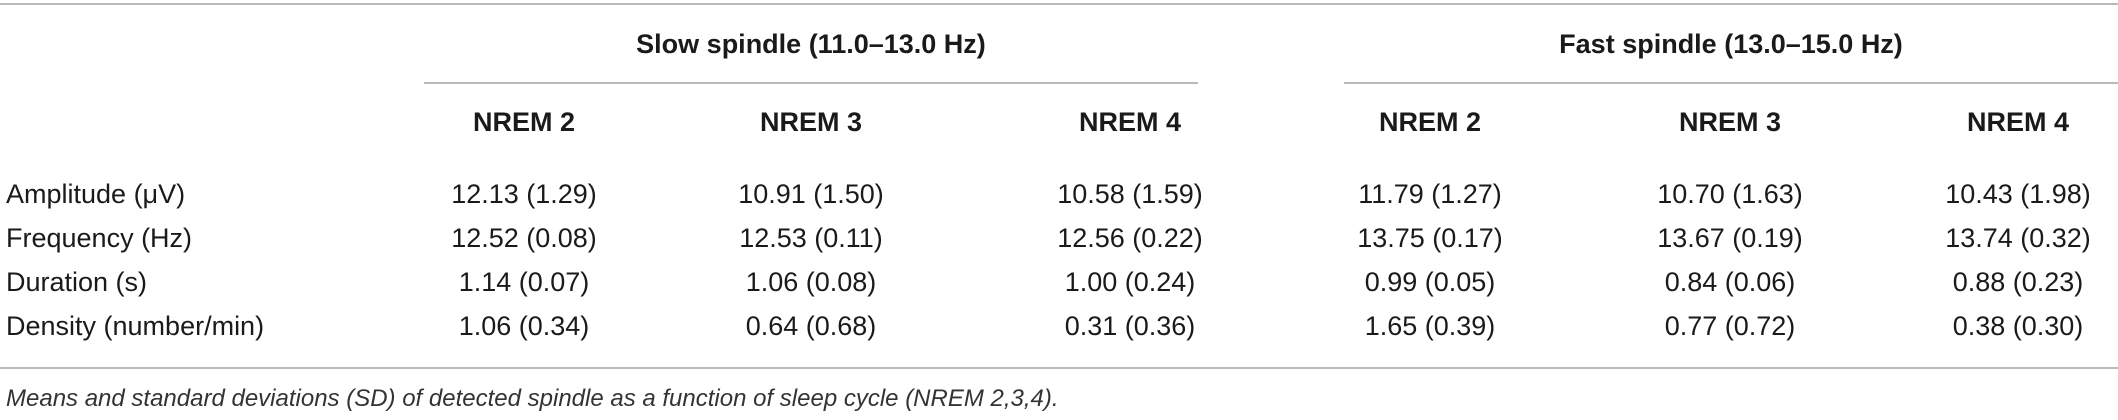 This screenshot has height=420, width=2118. I want to click on table-cell: 0.31 (0.36), so click(1130, 326).